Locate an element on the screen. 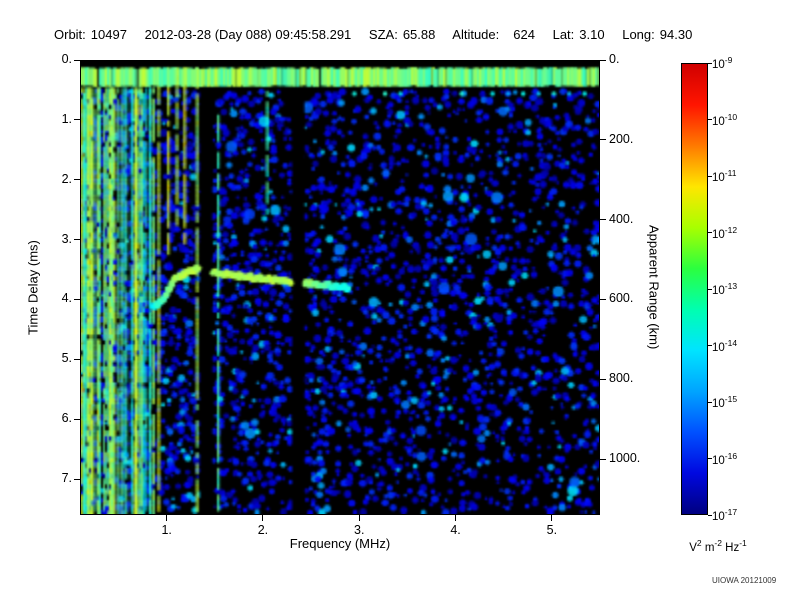 This screenshot has width=800, height=600. unit-base: Hz is located at coordinates (730, 547).